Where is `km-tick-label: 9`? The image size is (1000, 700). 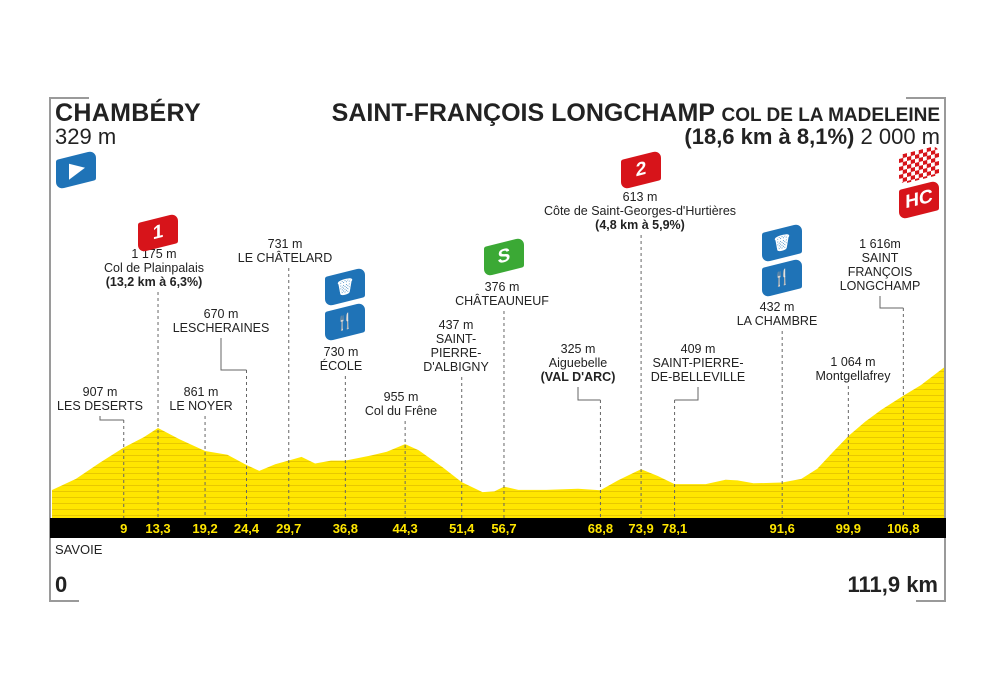 km-tick-label: 9 is located at coordinates (123, 528).